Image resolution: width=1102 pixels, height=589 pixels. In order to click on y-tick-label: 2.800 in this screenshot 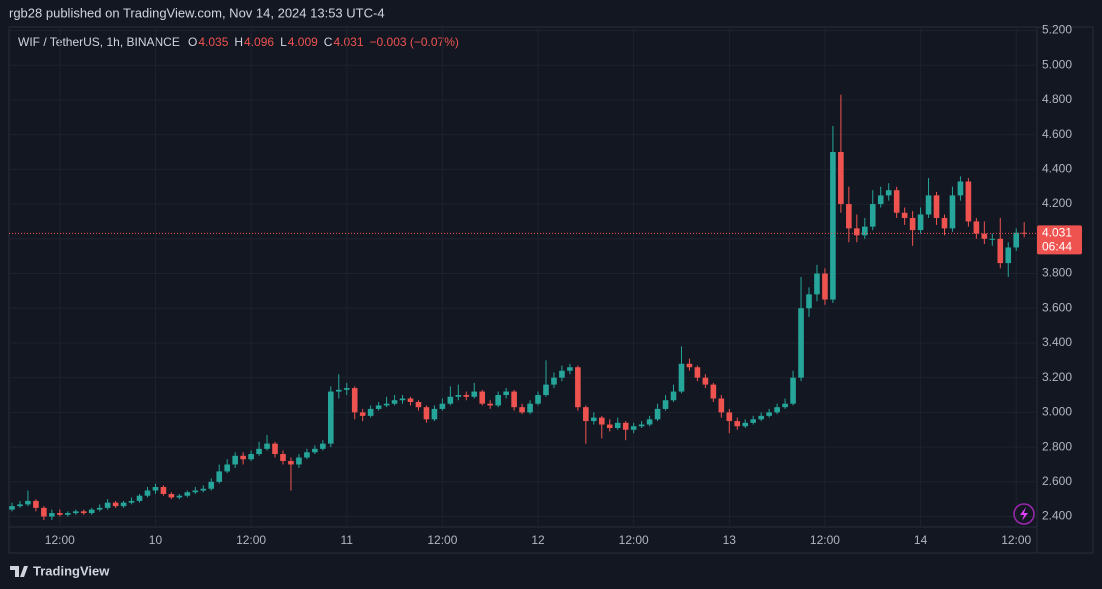, I will do `click(1057, 446)`.